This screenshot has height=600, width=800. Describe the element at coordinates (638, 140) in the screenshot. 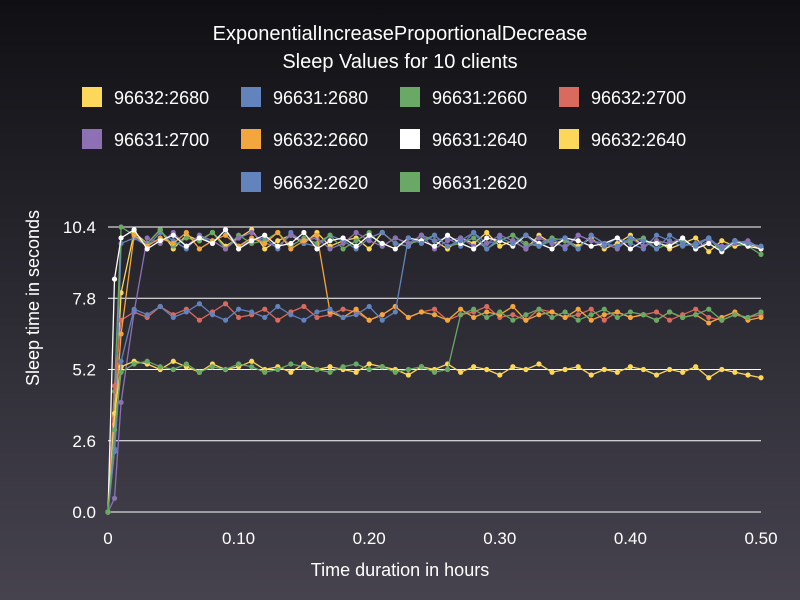

I see `legend-label: 96632:2640` at that location.